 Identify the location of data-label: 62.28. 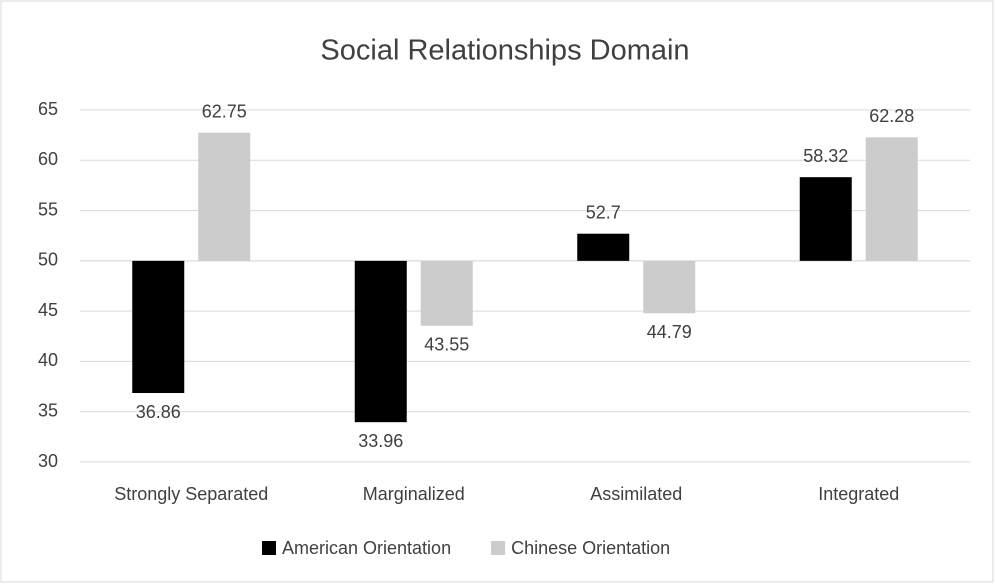
(891, 116).